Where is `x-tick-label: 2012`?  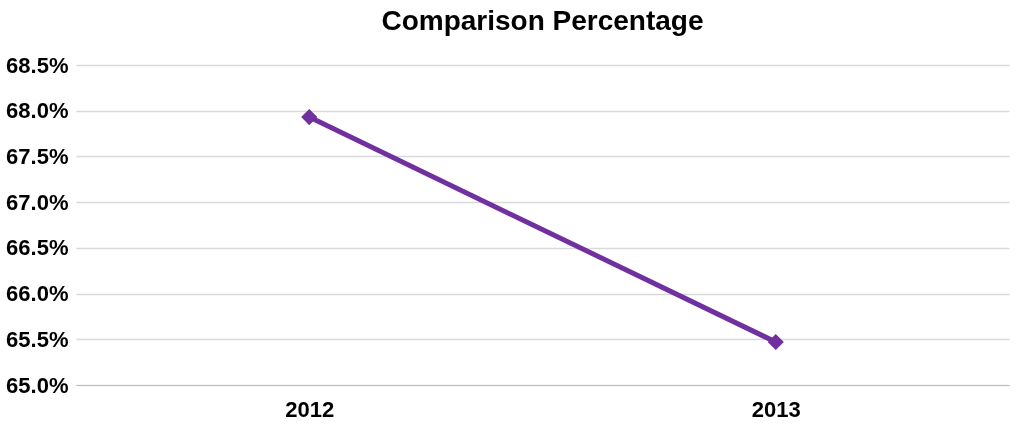
x-tick-label: 2012 is located at coordinates (310, 409).